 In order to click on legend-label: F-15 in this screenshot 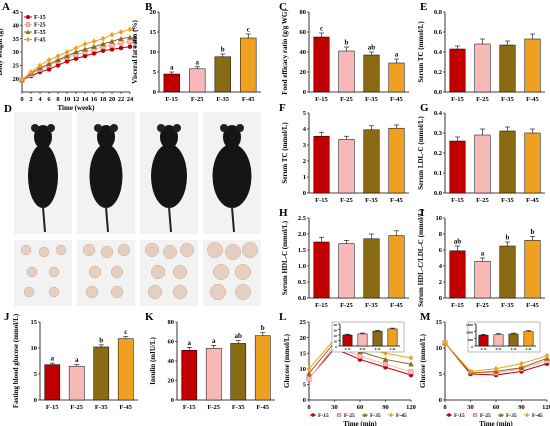, I will do `click(459, 416)`.